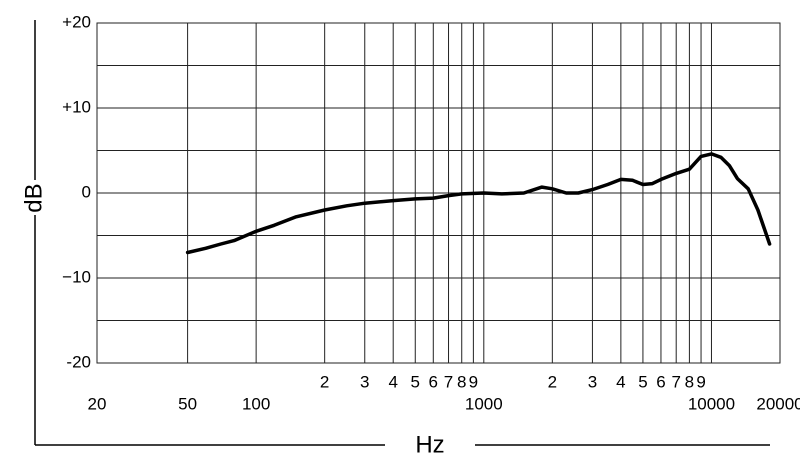 The width and height of the screenshot is (800, 472). Describe the element at coordinates (187, 403) in the screenshot. I see `x-tick-label: 50` at that location.